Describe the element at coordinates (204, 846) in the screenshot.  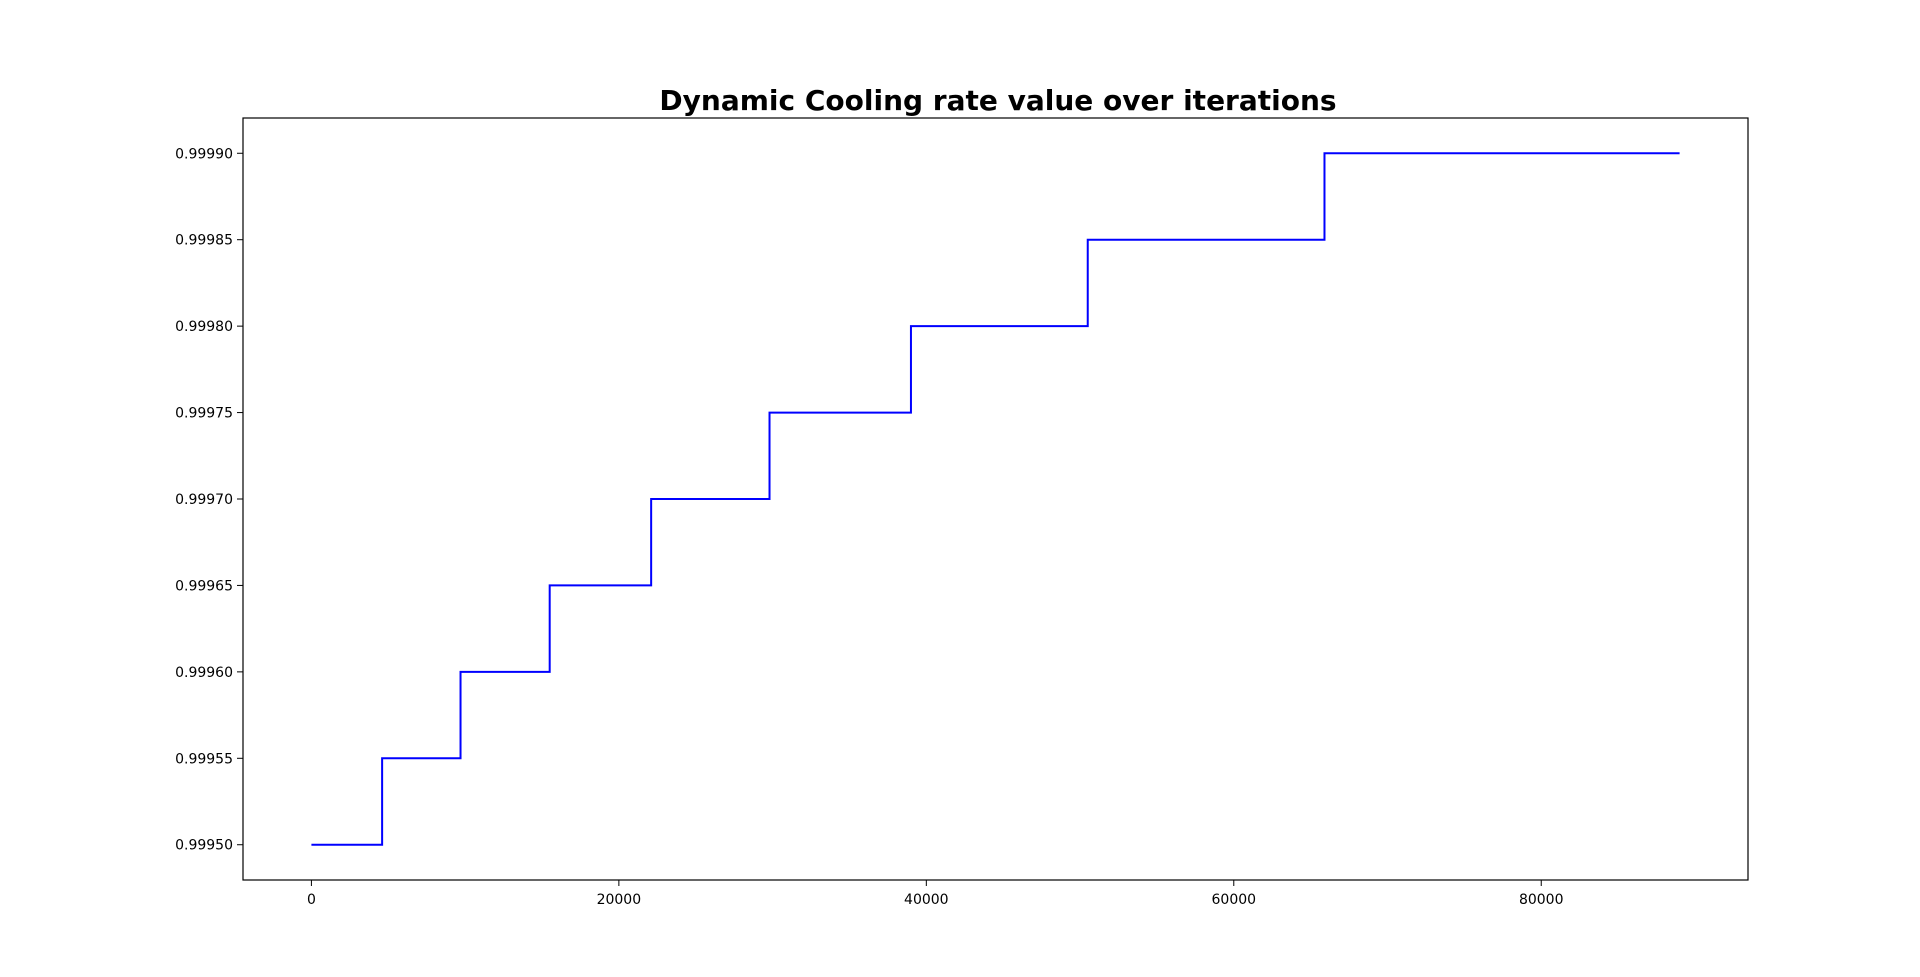
I see `y-tick-label: 0.99950` at that location.